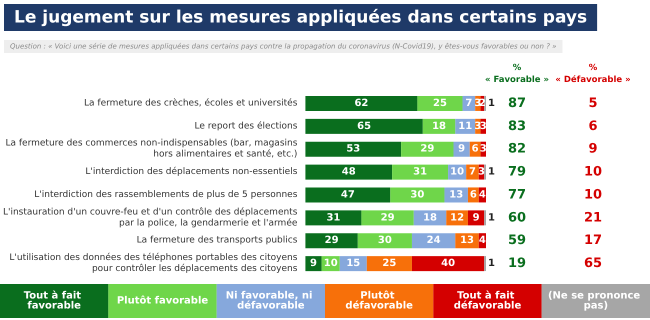 The height and width of the screenshot is (320, 650). I want to click on text: 19, so click(517, 264).